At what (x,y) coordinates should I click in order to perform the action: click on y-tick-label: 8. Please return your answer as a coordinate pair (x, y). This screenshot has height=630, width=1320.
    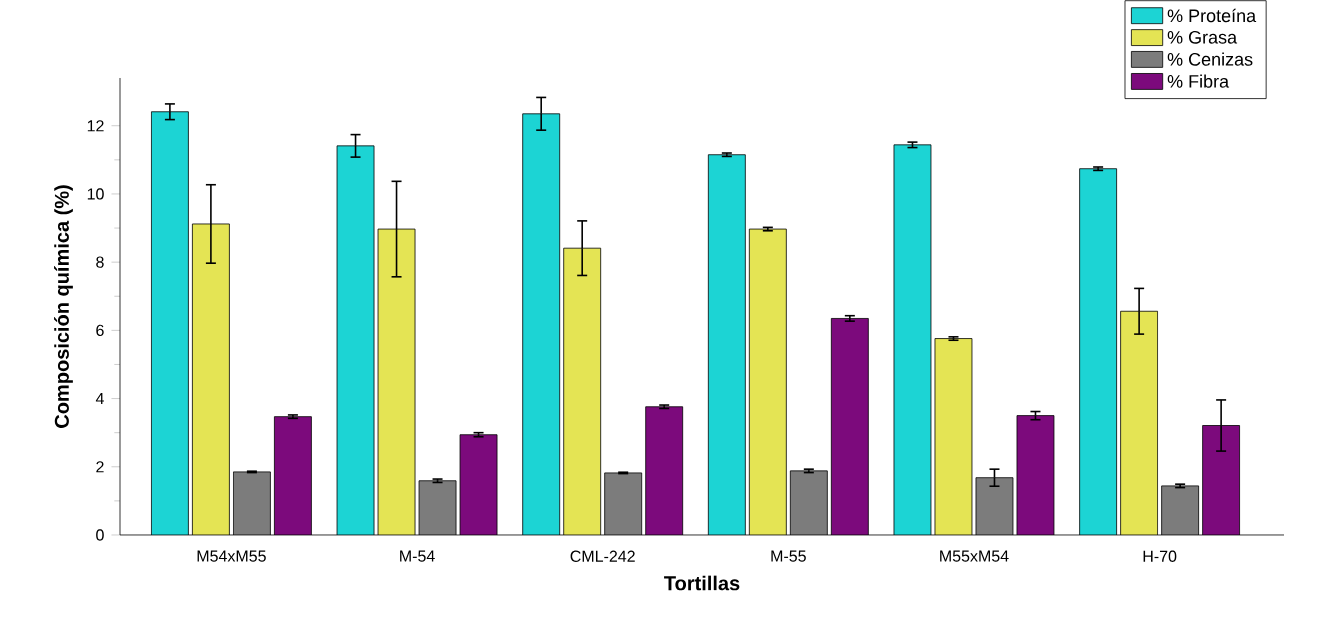
    Looking at the image, I should click on (100, 262).